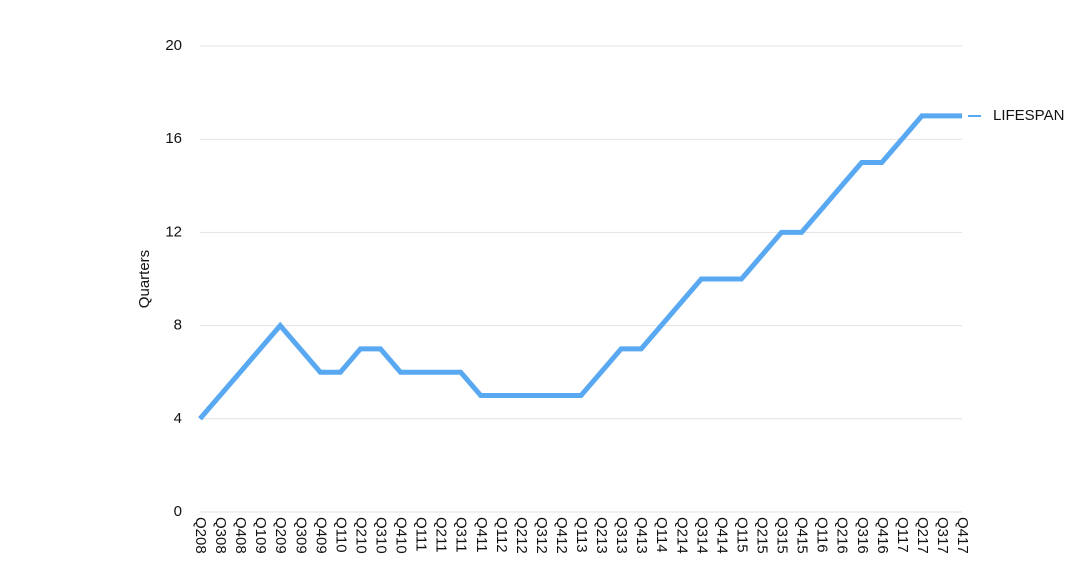 This screenshot has width=1080, height=574. Describe the element at coordinates (501, 535) in the screenshot. I see `x-tick-label: Q112` at that location.